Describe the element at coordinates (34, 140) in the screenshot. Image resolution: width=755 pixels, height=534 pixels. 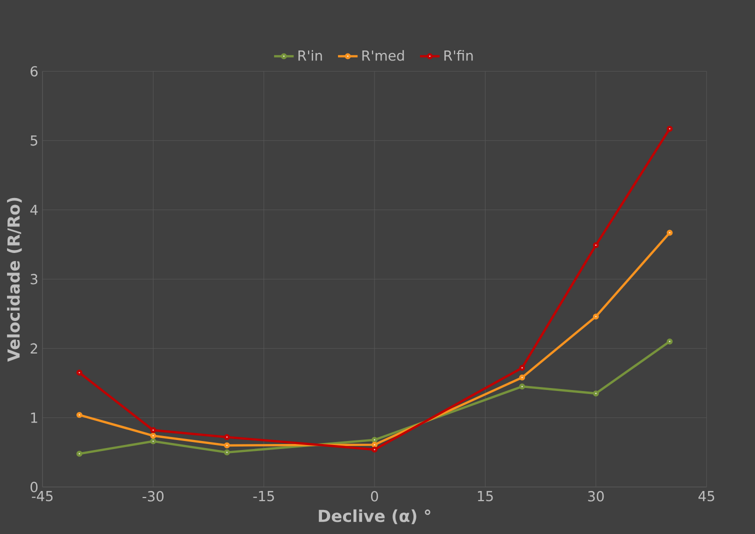
I see `y-tick-label: 5` at that location.